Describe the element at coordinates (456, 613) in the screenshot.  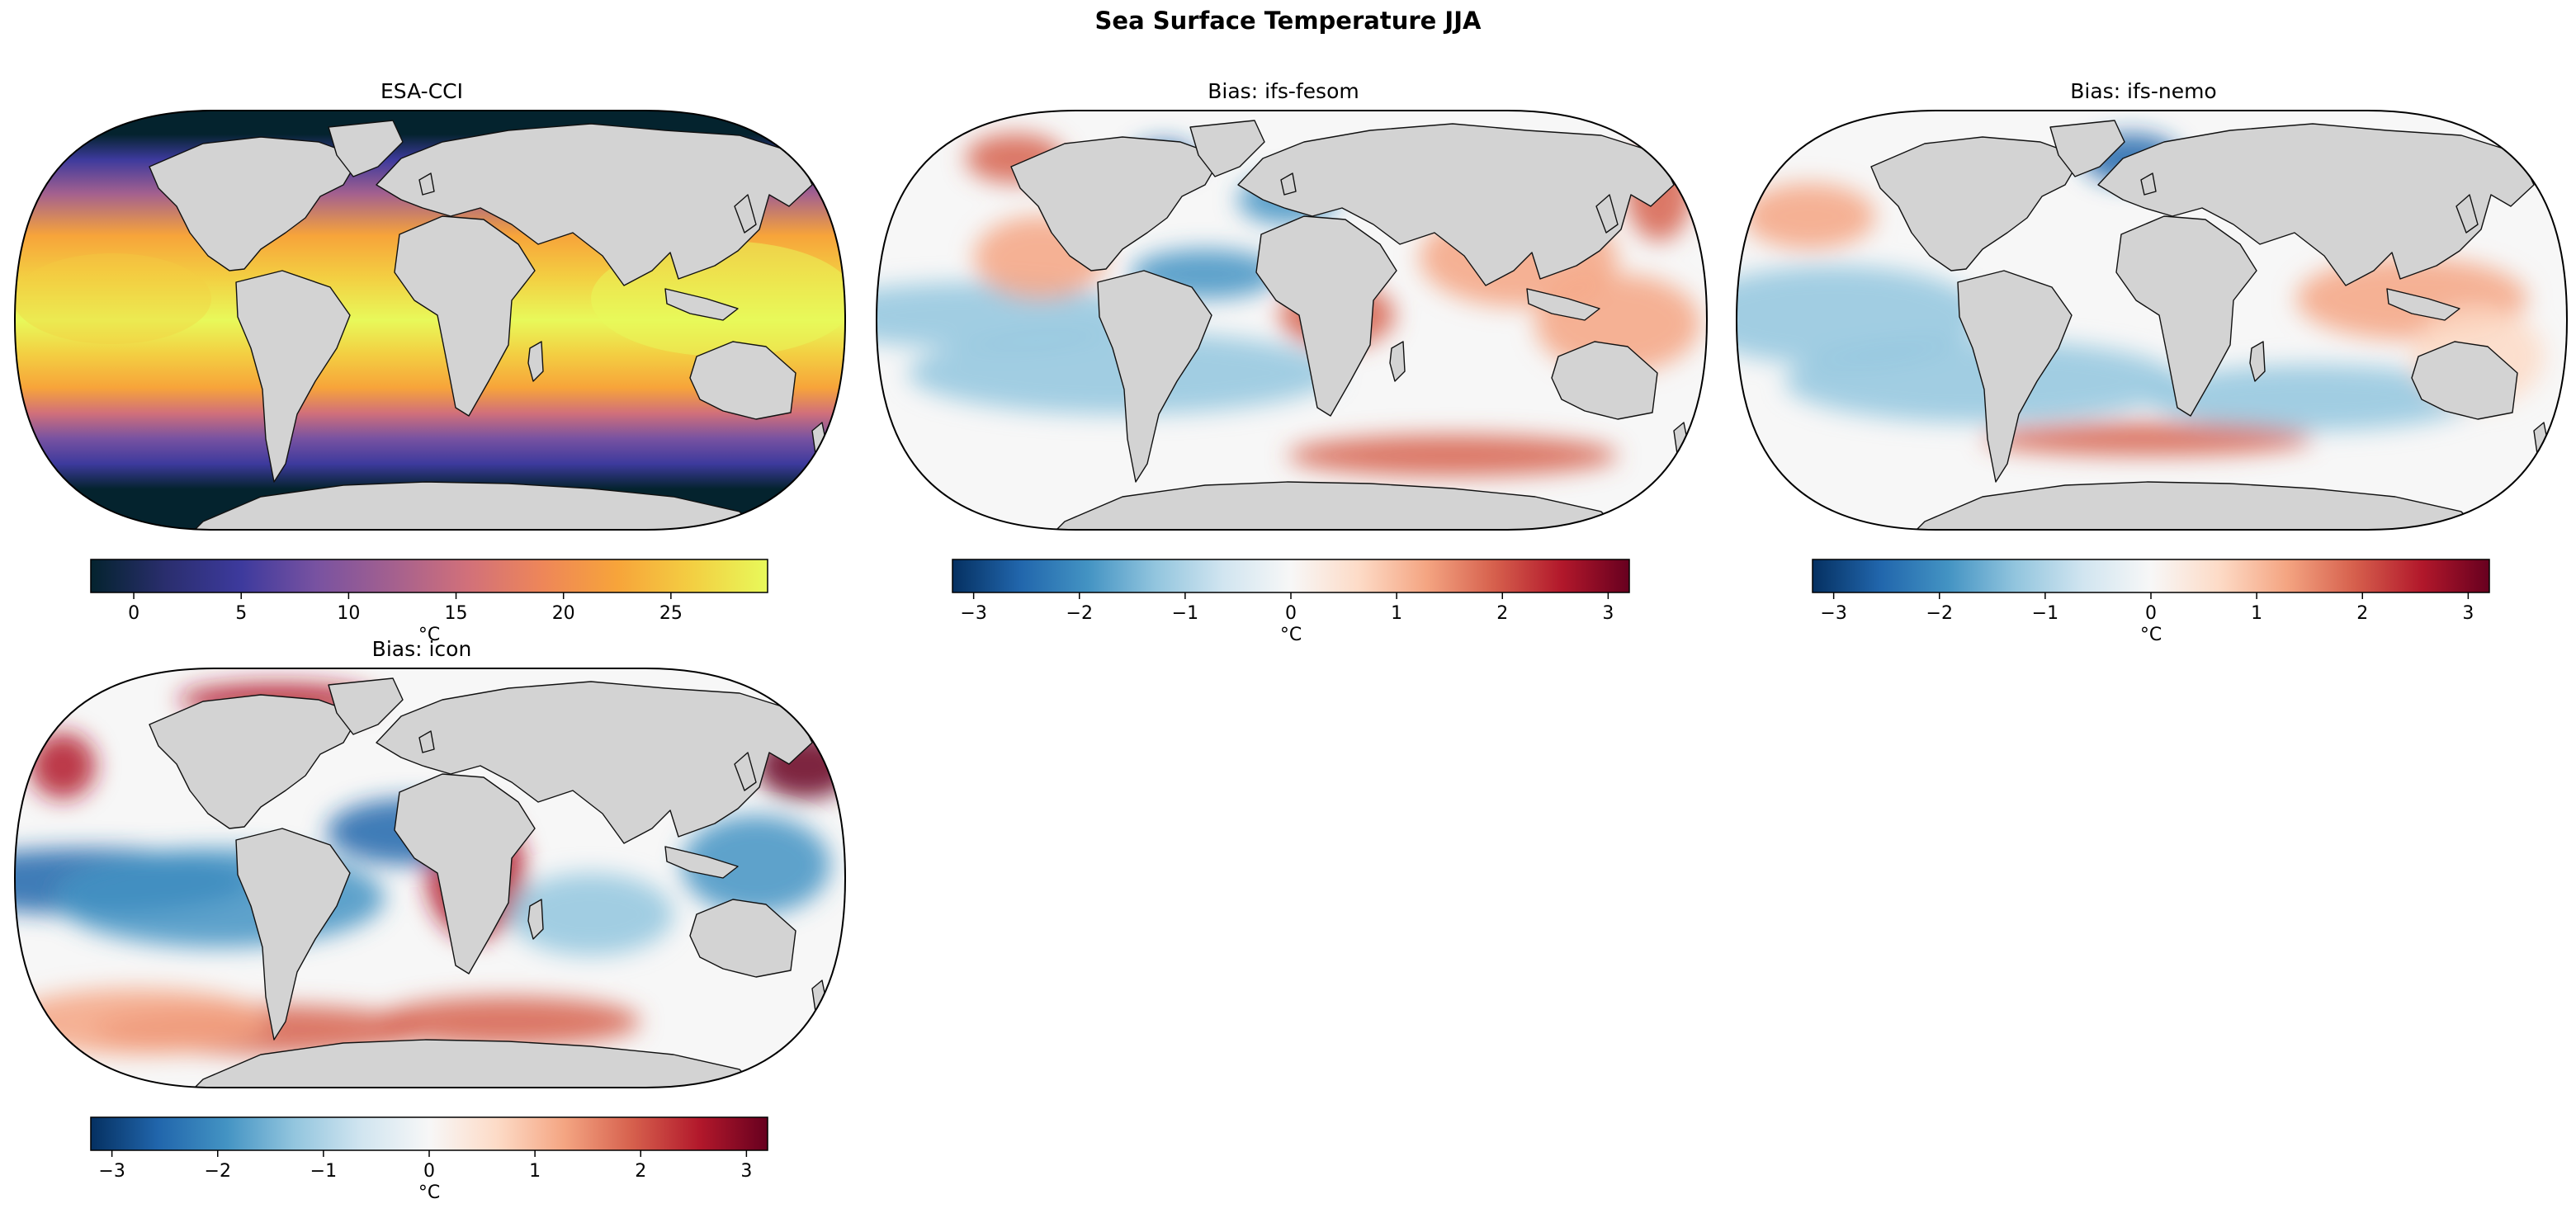
I see `colorbar-tick-label: 15` at that location.